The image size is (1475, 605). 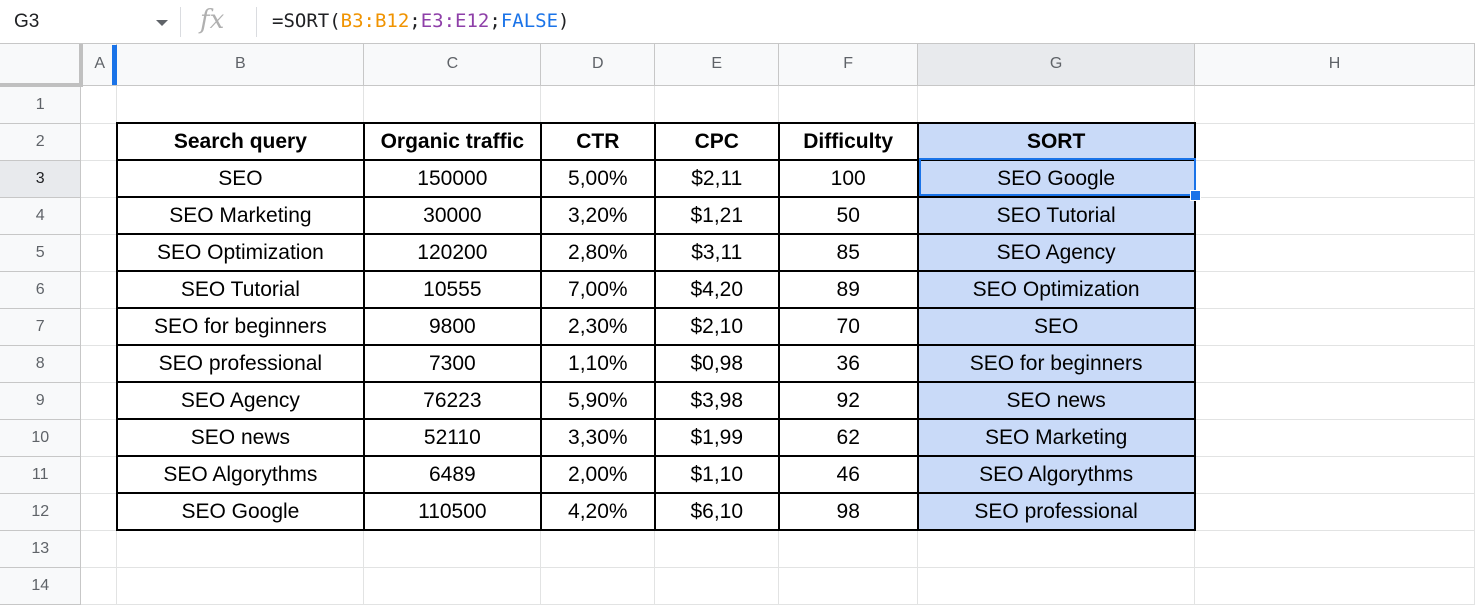 What do you see at coordinates (1334, 104) in the screenshot?
I see `cell-h1` at bounding box center [1334, 104].